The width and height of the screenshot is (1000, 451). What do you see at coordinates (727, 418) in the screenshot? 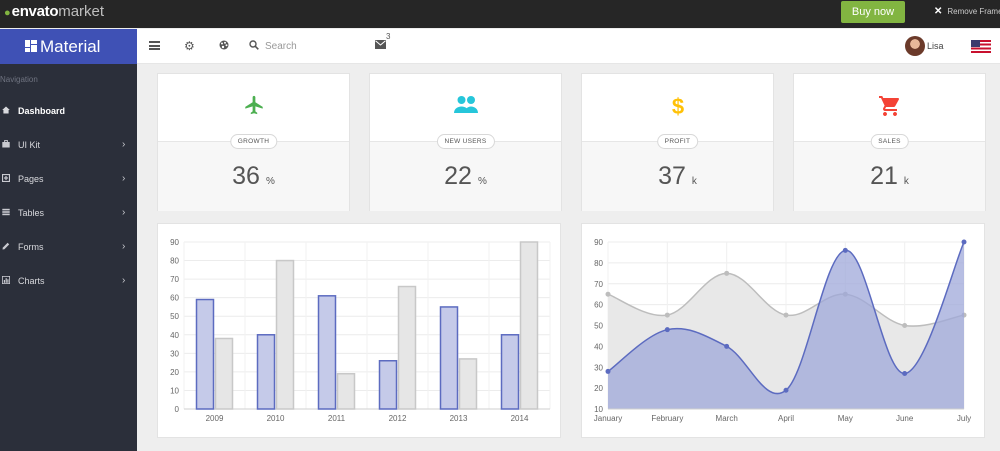
I see `x-tick-label: March` at bounding box center [727, 418].